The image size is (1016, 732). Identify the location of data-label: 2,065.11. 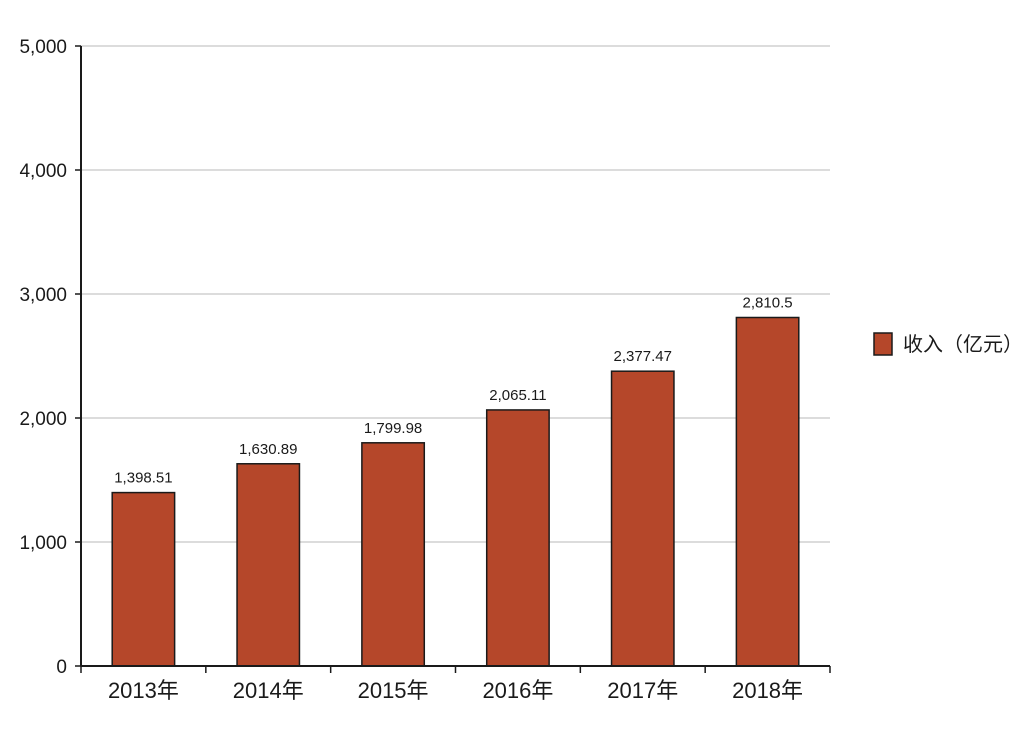
(517, 395).